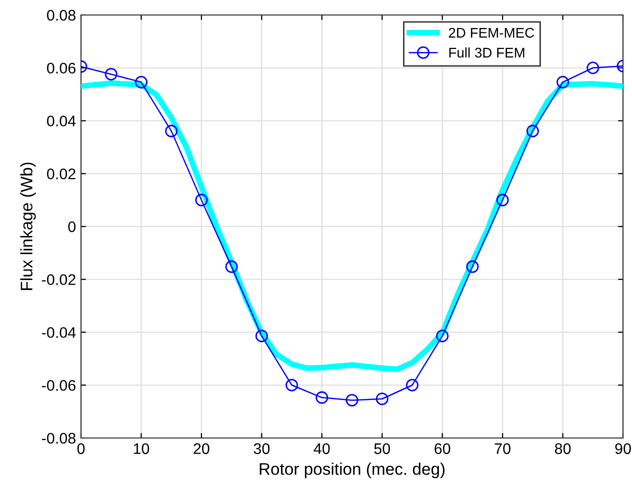 The height and width of the screenshot is (503, 632). Describe the element at coordinates (142, 448) in the screenshot. I see `x-tick-label: 10` at that location.